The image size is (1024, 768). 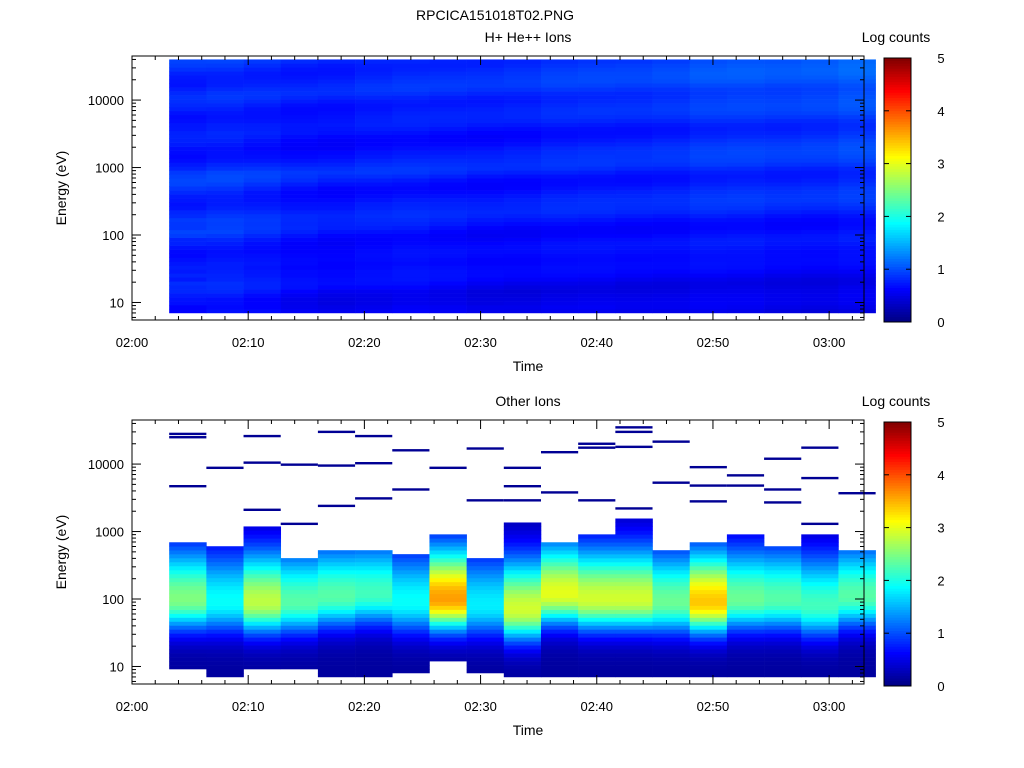 What do you see at coordinates (106, 464) in the screenshot?
I see `y-tick-label: 10000` at bounding box center [106, 464].